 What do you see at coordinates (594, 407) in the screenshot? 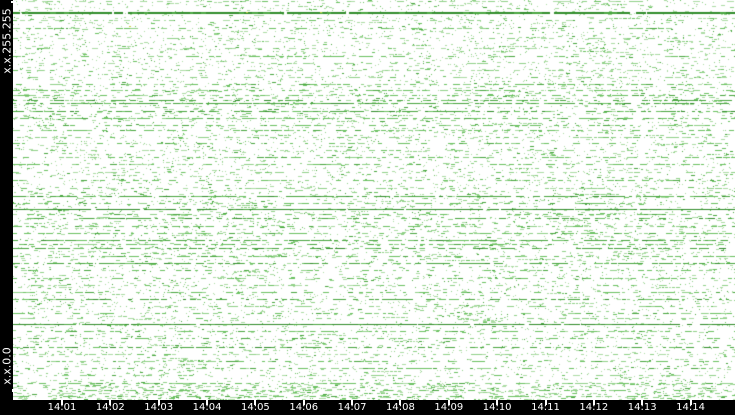
I see `x-axis-tick-label: 14:12` at bounding box center [594, 407].